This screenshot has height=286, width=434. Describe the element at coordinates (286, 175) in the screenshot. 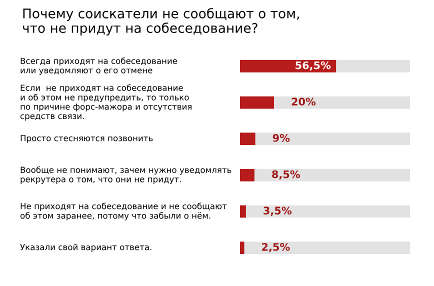

I see `data-label: 8,5%` at that location.